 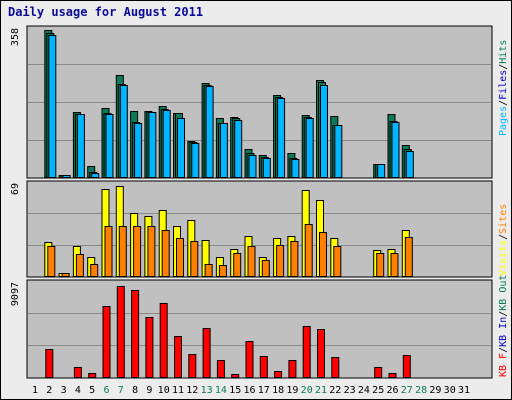 What do you see at coordinates (503, 88) in the screenshot?
I see `legend-hits: Pages/Files/Hits` at bounding box center [503, 88].